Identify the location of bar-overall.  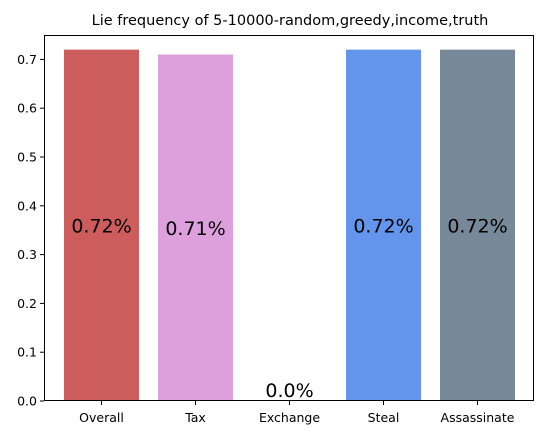
(101, 225).